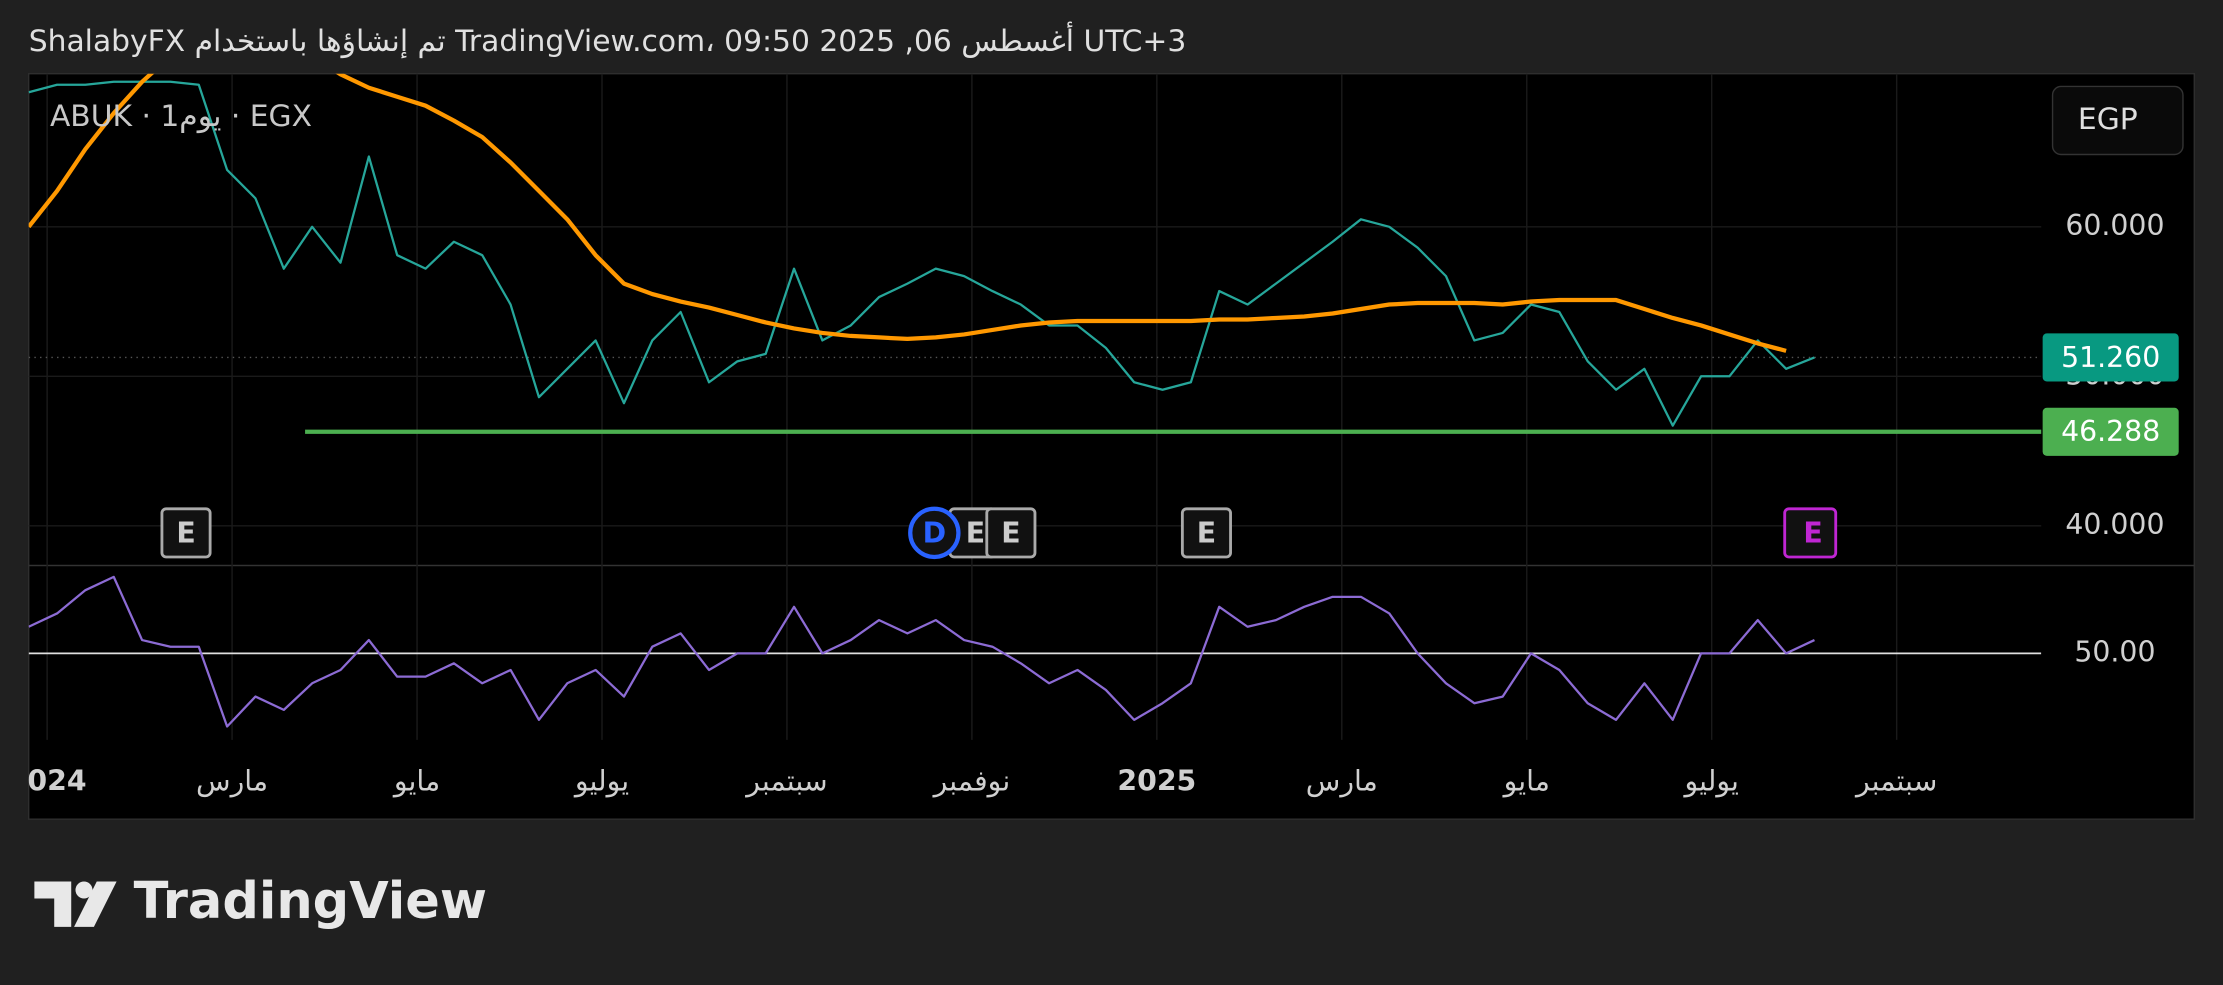 This screenshot has width=2223, height=985. I want to click on footer-logo: TradingView, so click(260, 901).